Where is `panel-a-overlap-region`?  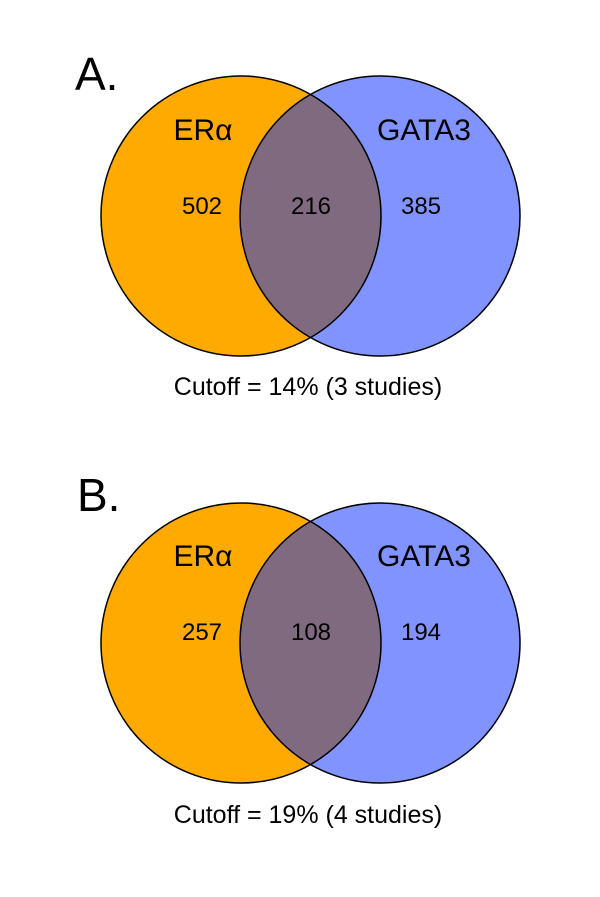
panel-a-overlap-region is located at coordinates (310, 216).